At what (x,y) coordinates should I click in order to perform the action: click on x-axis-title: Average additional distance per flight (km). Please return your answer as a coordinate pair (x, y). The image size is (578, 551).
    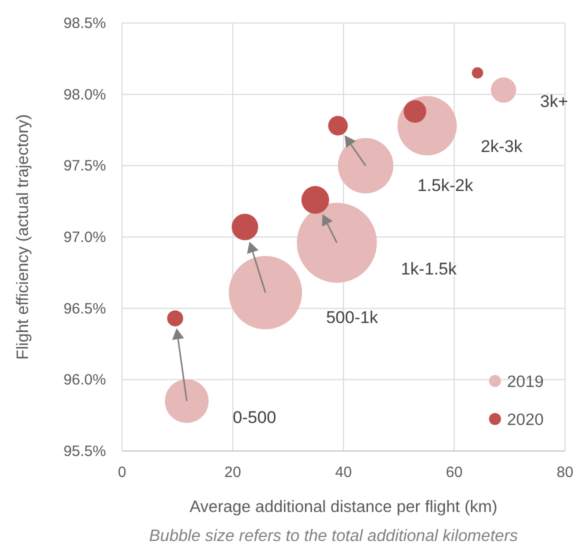
    Looking at the image, I should click on (344, 507).